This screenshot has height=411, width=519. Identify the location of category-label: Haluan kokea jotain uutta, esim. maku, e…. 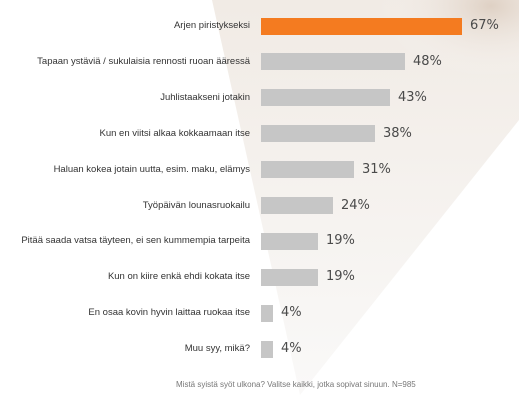
(151, 169).